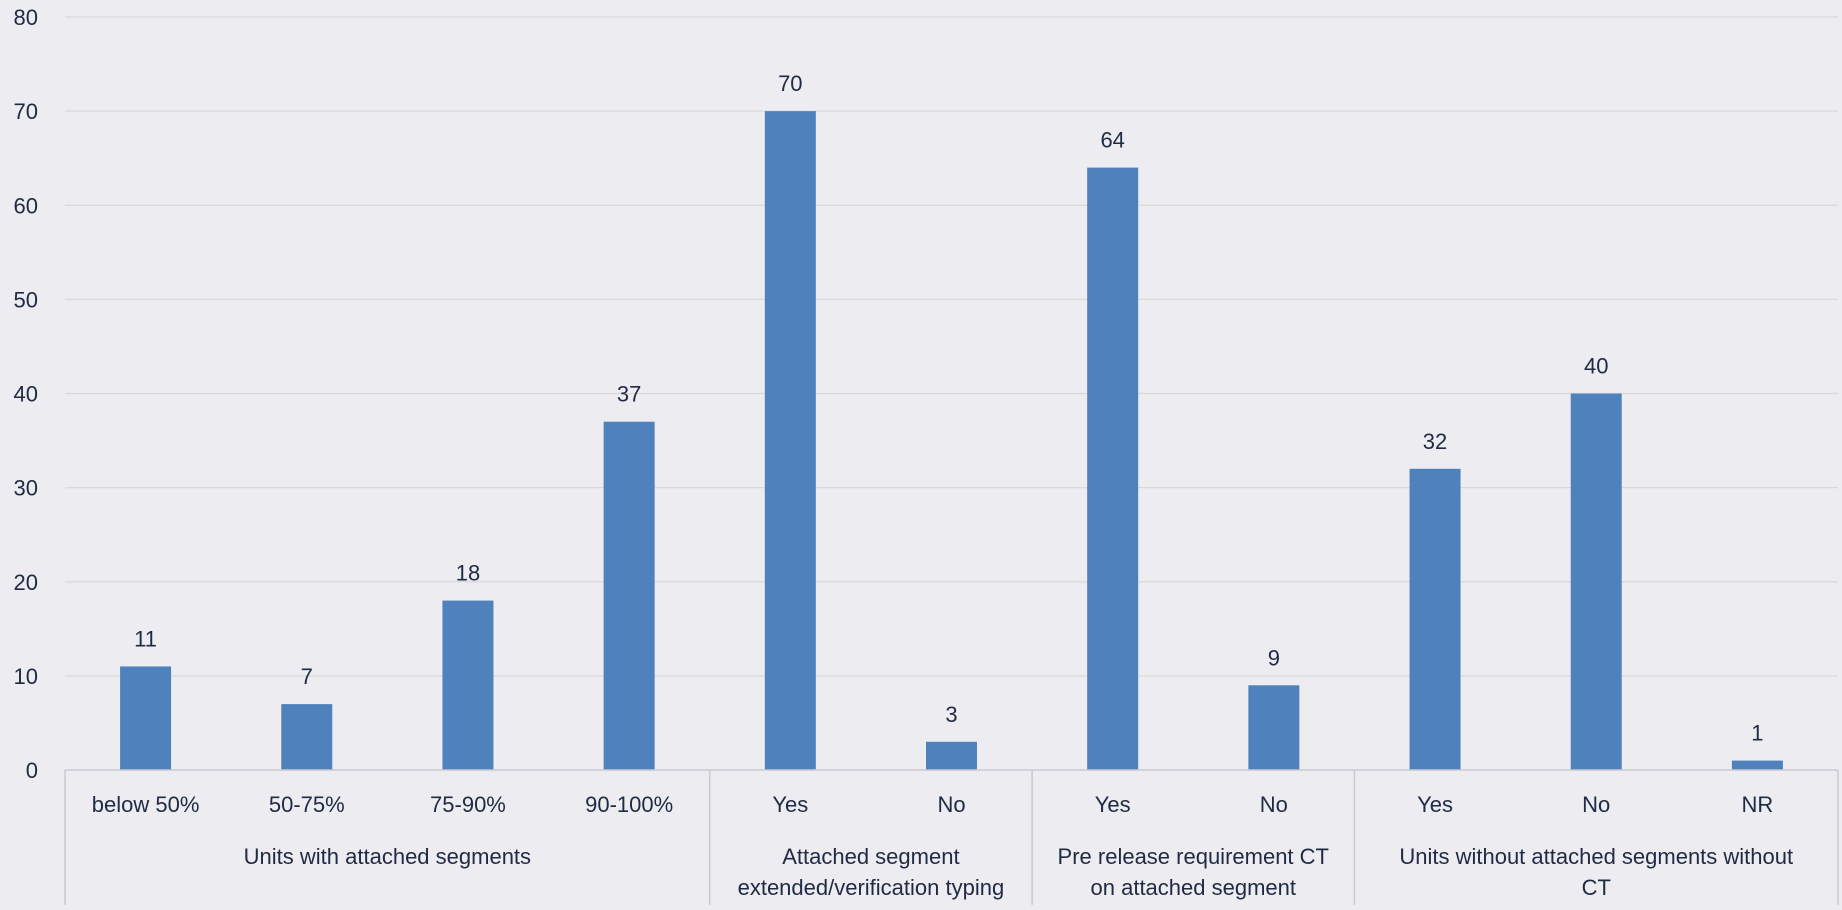 This screenshot has width=1842, height=910. Describe the element at coordinates (951, 714) in the screenshot. I see `data-label: 3` at that location.